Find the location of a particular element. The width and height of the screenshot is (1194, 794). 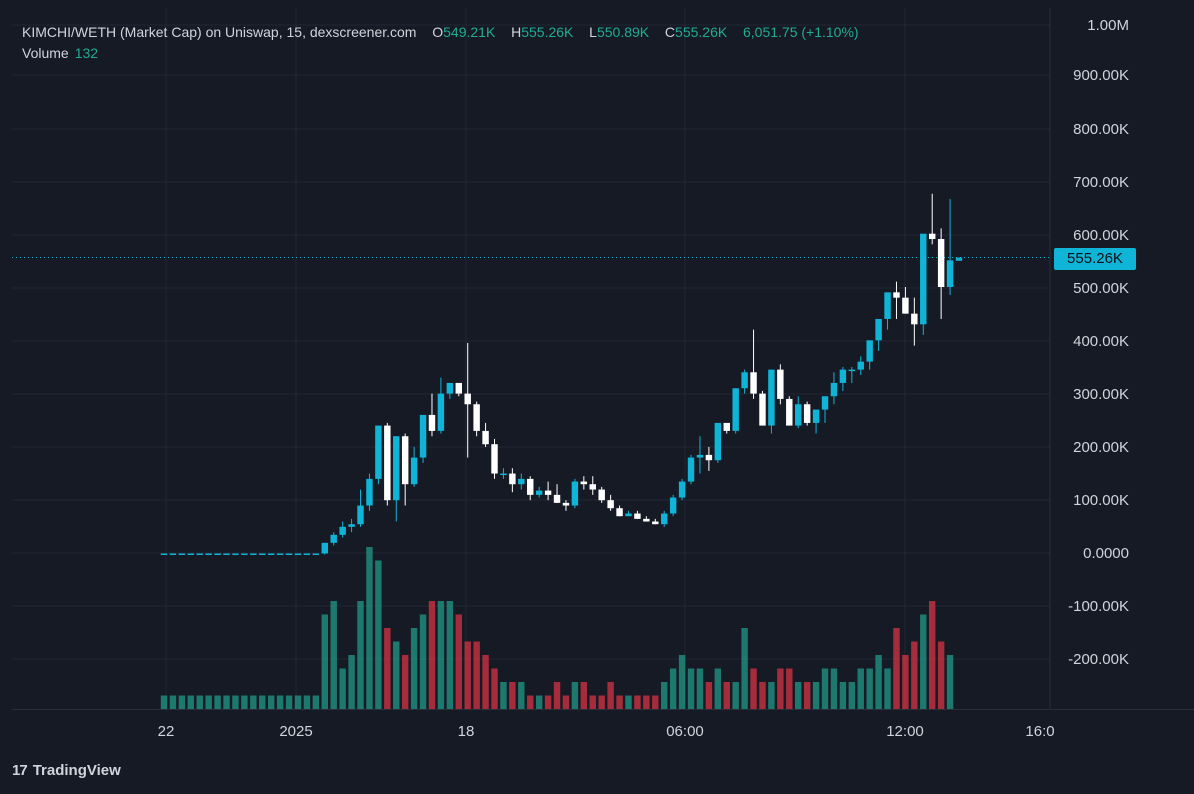

y-tick-label: 600.00K is located at coordinates (1101, 235).